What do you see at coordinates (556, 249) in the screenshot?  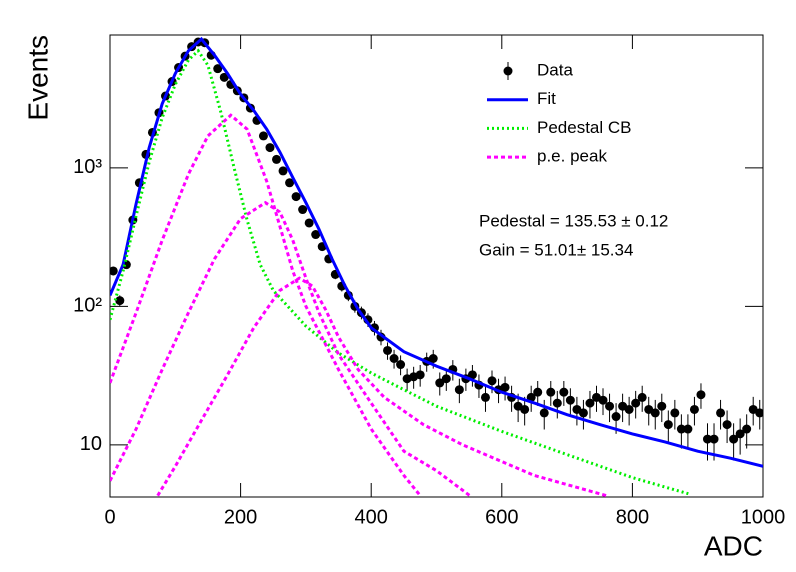 I see `annotation: Gain = 51.01± 15.34` at bounding box center [556, 249].